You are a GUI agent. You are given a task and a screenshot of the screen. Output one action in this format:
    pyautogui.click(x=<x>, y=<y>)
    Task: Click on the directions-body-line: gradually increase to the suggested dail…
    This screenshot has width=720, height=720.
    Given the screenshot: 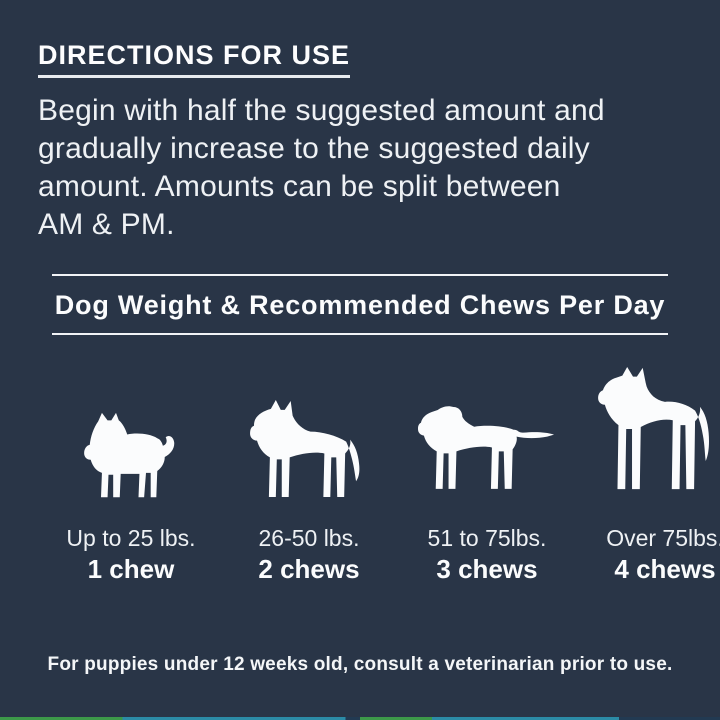 What is the action you would take?
    pyautogui.click(x=314, y=148)
    